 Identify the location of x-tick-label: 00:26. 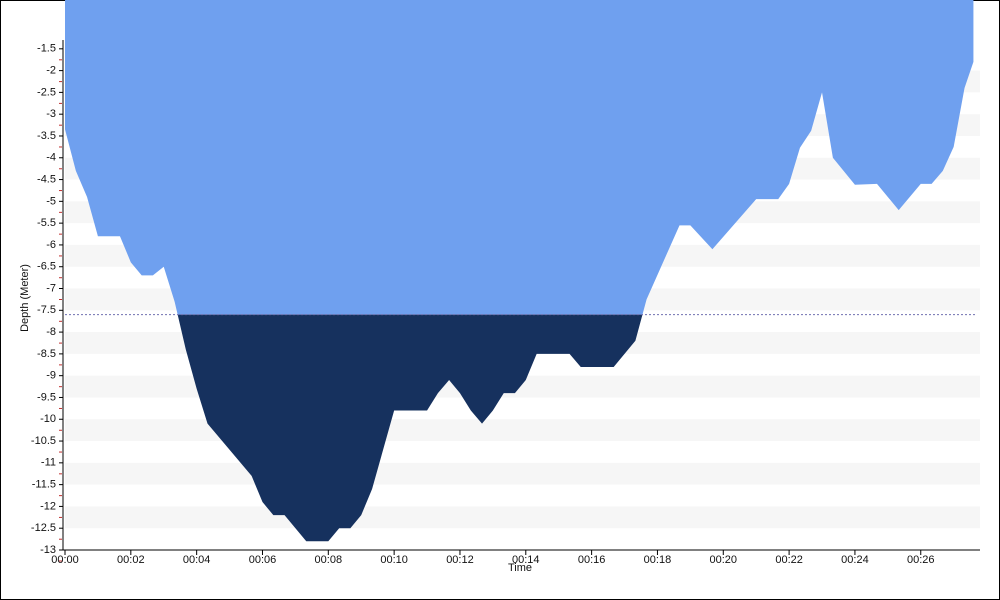
(921, 560).